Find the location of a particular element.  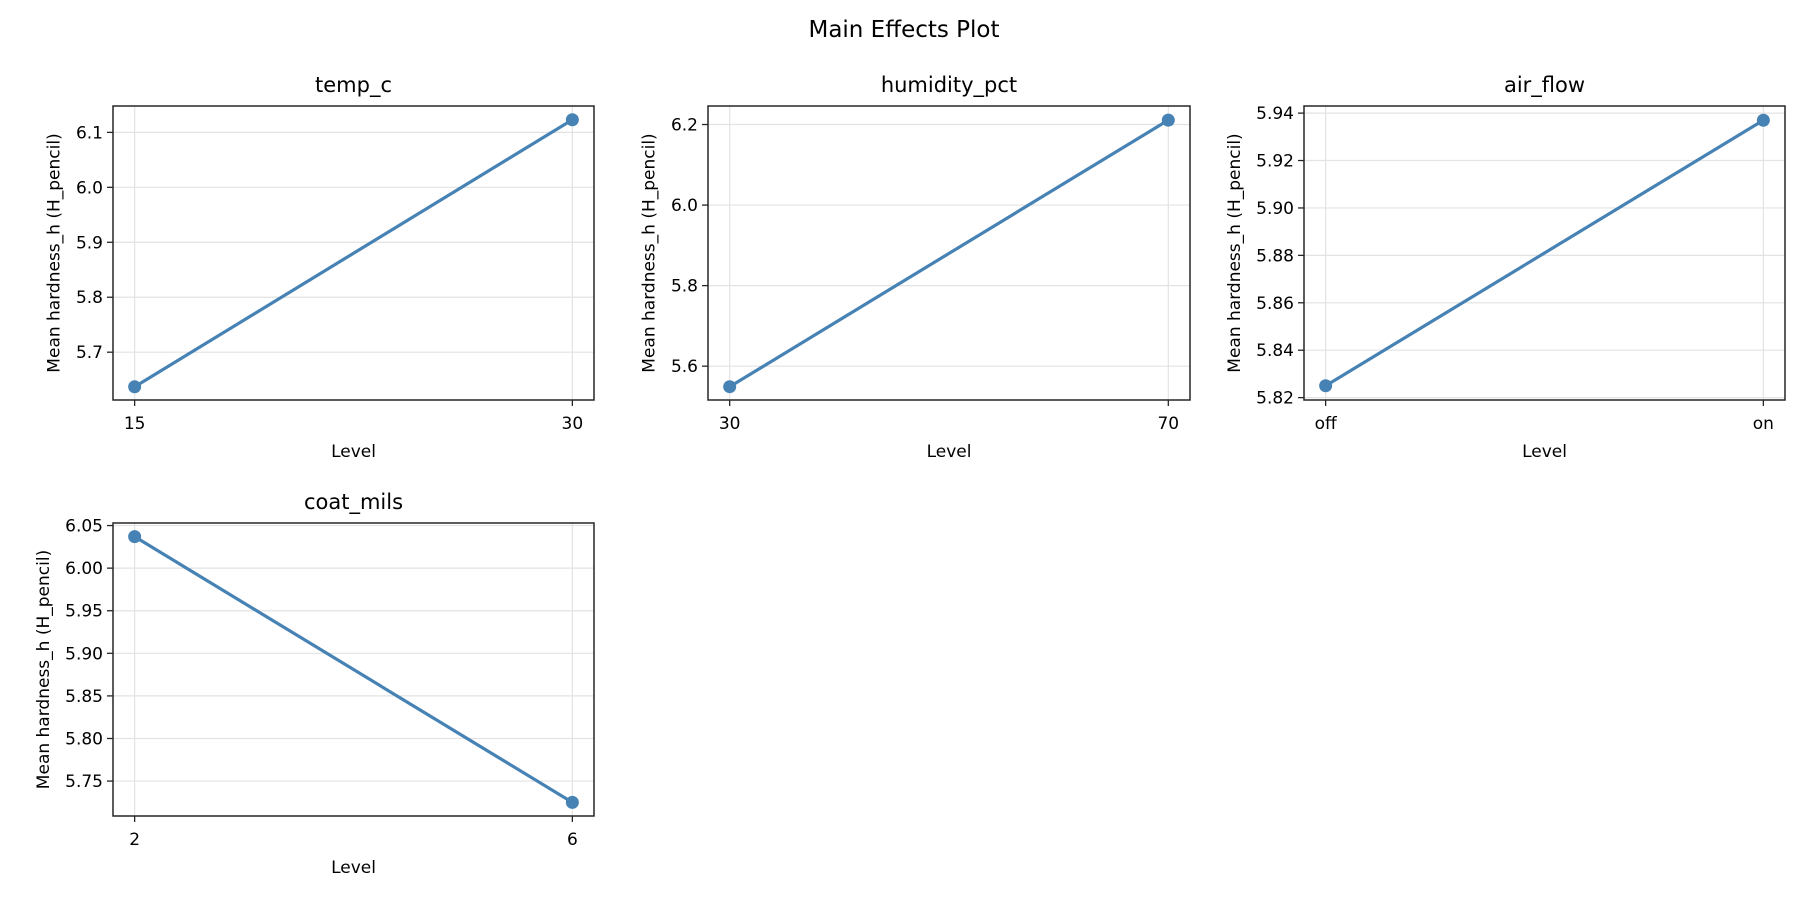

y-tick-label: 5.7 is located at coordinates (89, 353).